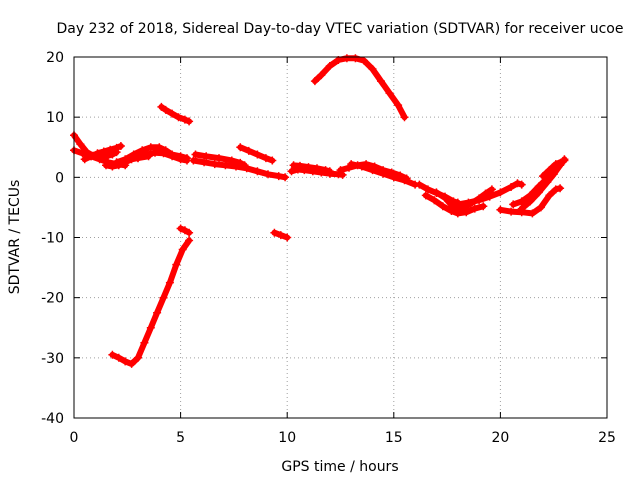  What do you see at coordinates (359, 88) in the screenshot?
I see `series-arc-11.3-15.5` at bounding box center [359, 88].